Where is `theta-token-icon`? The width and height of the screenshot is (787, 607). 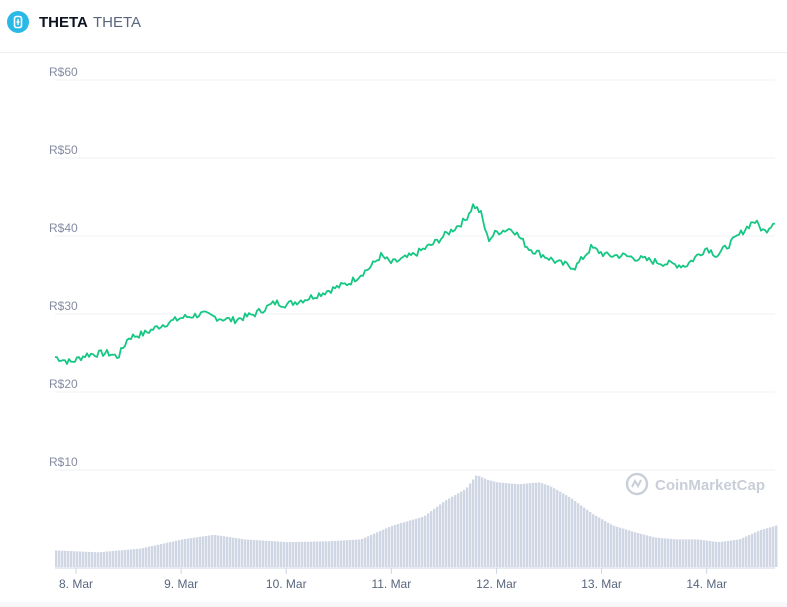 theta-token-icon is located at coordinates (18, 22).